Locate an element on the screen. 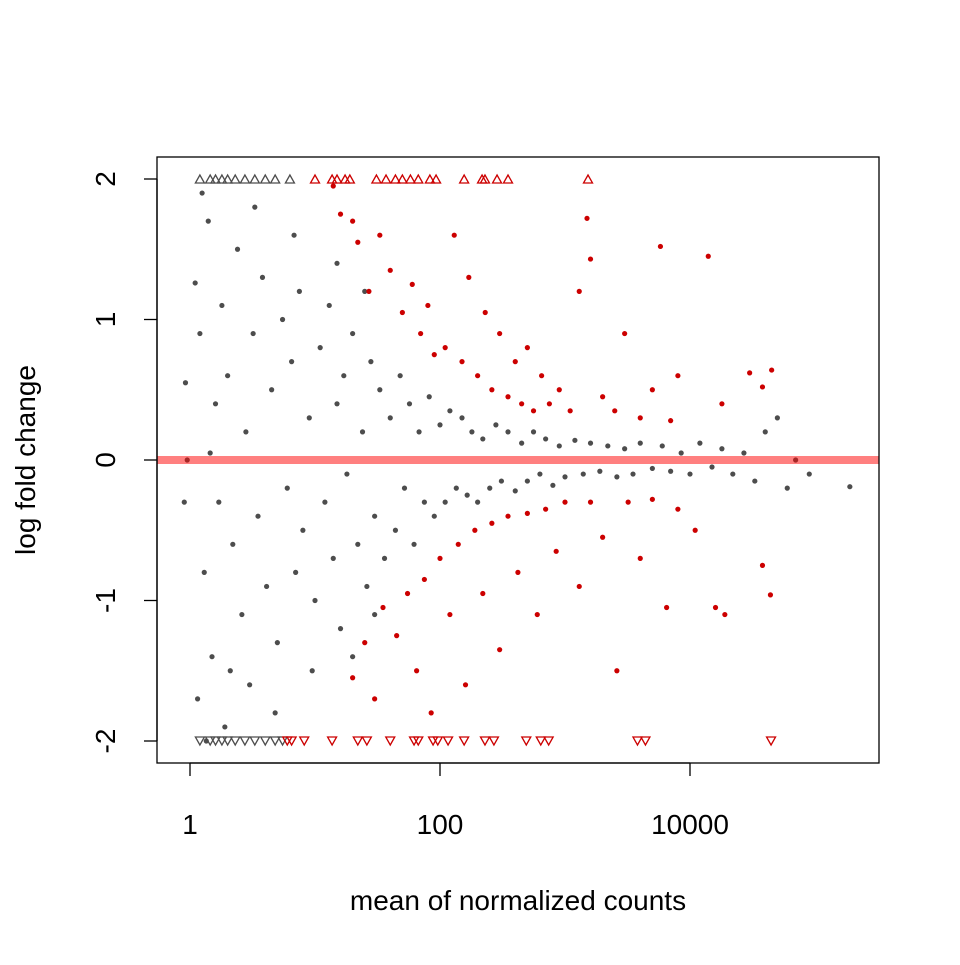 The width and height of the screenshot is (960, 965). y-tick-label: 0 is located at coordinates (105, 460).